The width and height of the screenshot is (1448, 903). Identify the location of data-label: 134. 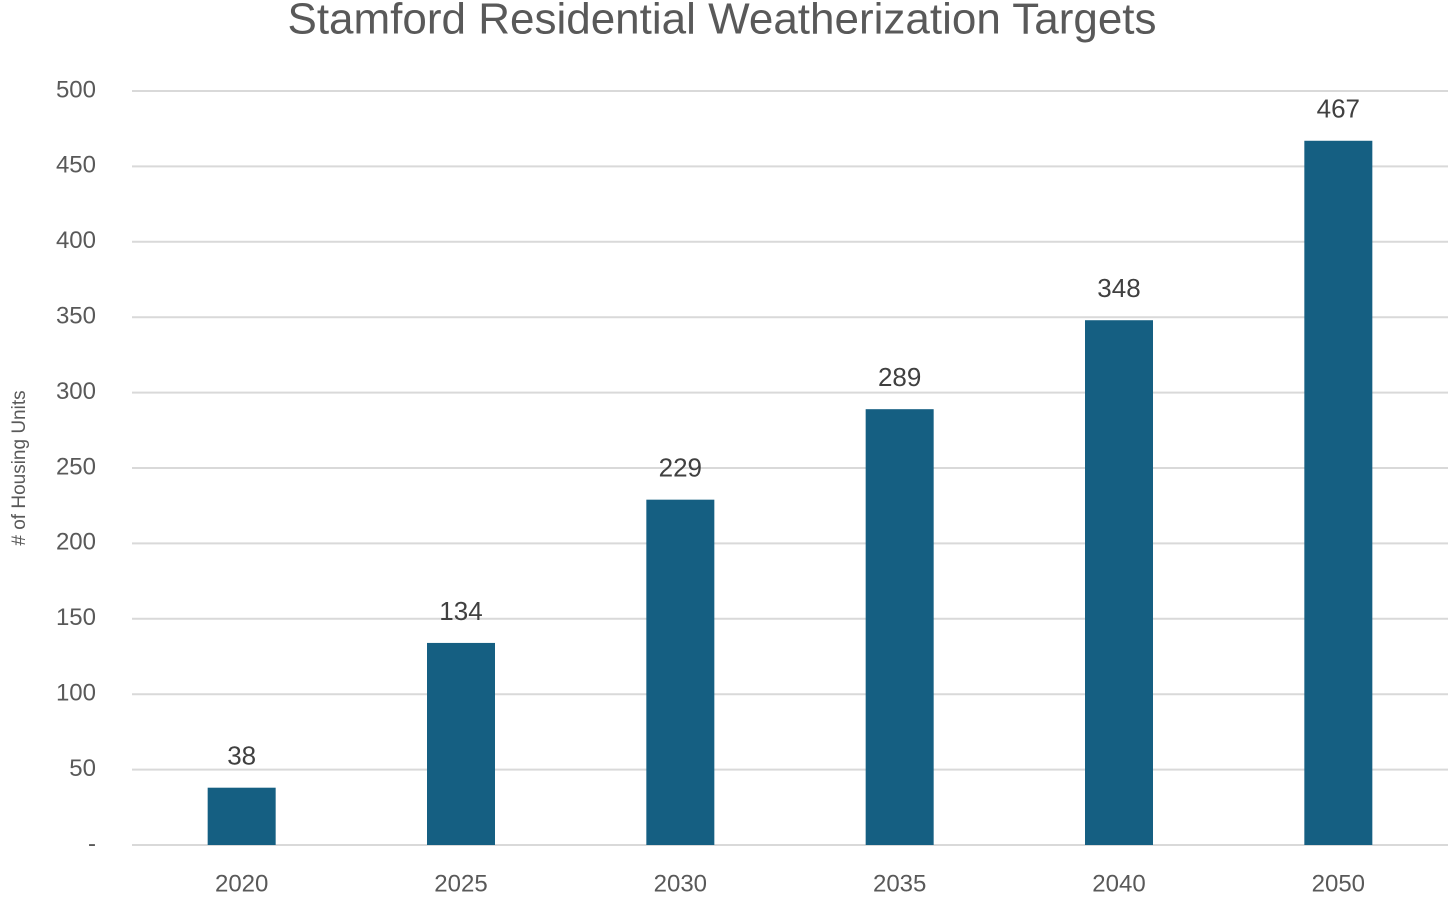
(460, 611).